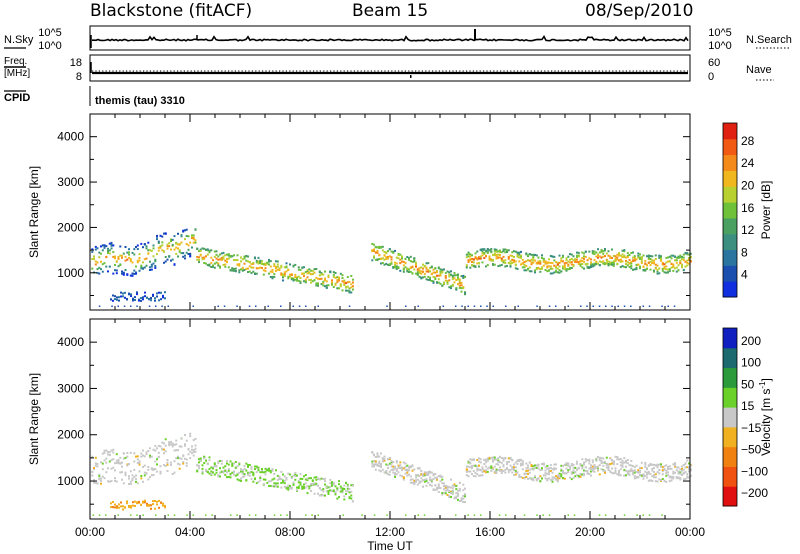 The width and height of the screenshot is (800, 554). What do you see at coordinates (70, 227) in the screenshot?
I see `y-tick-label: 2000` at bounding box center [70, 227].